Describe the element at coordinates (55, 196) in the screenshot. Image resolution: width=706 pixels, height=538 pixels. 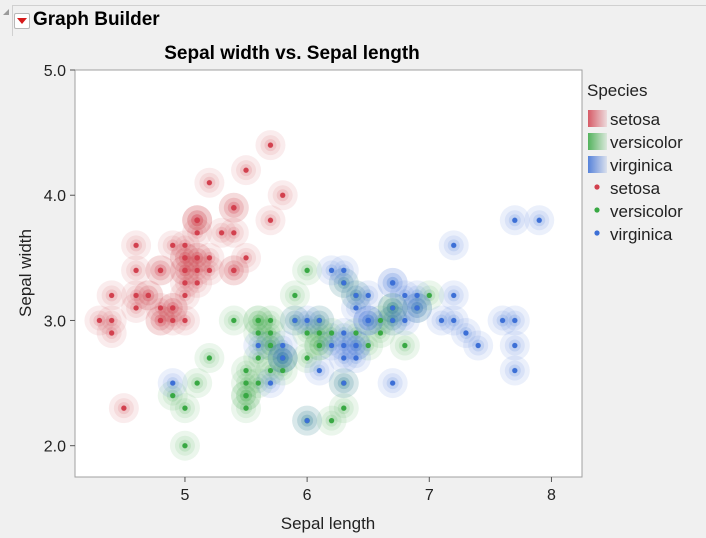
I see `y-tick-label: 4.0` at that location.